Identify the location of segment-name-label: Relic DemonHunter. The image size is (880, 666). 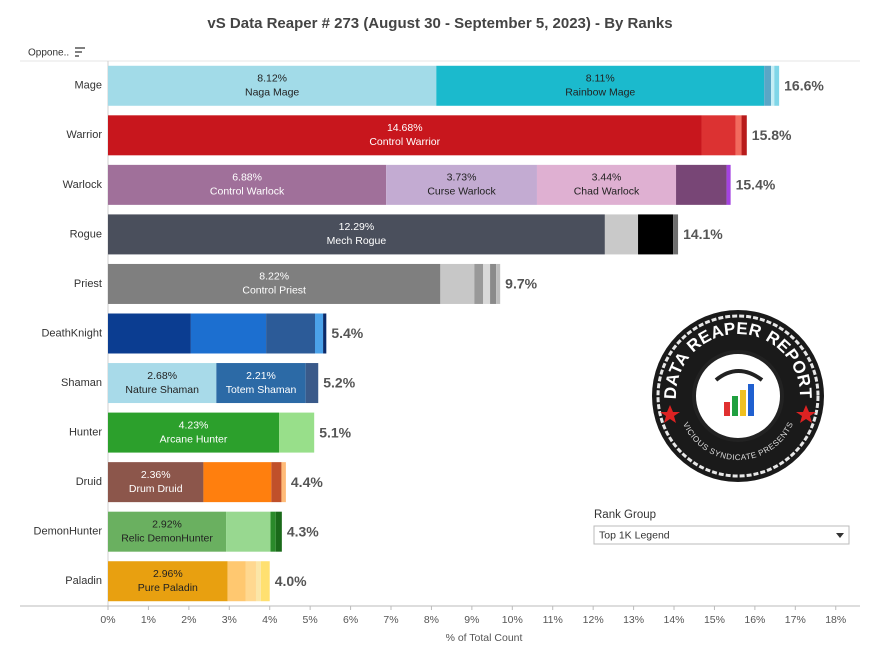
(167, 538).